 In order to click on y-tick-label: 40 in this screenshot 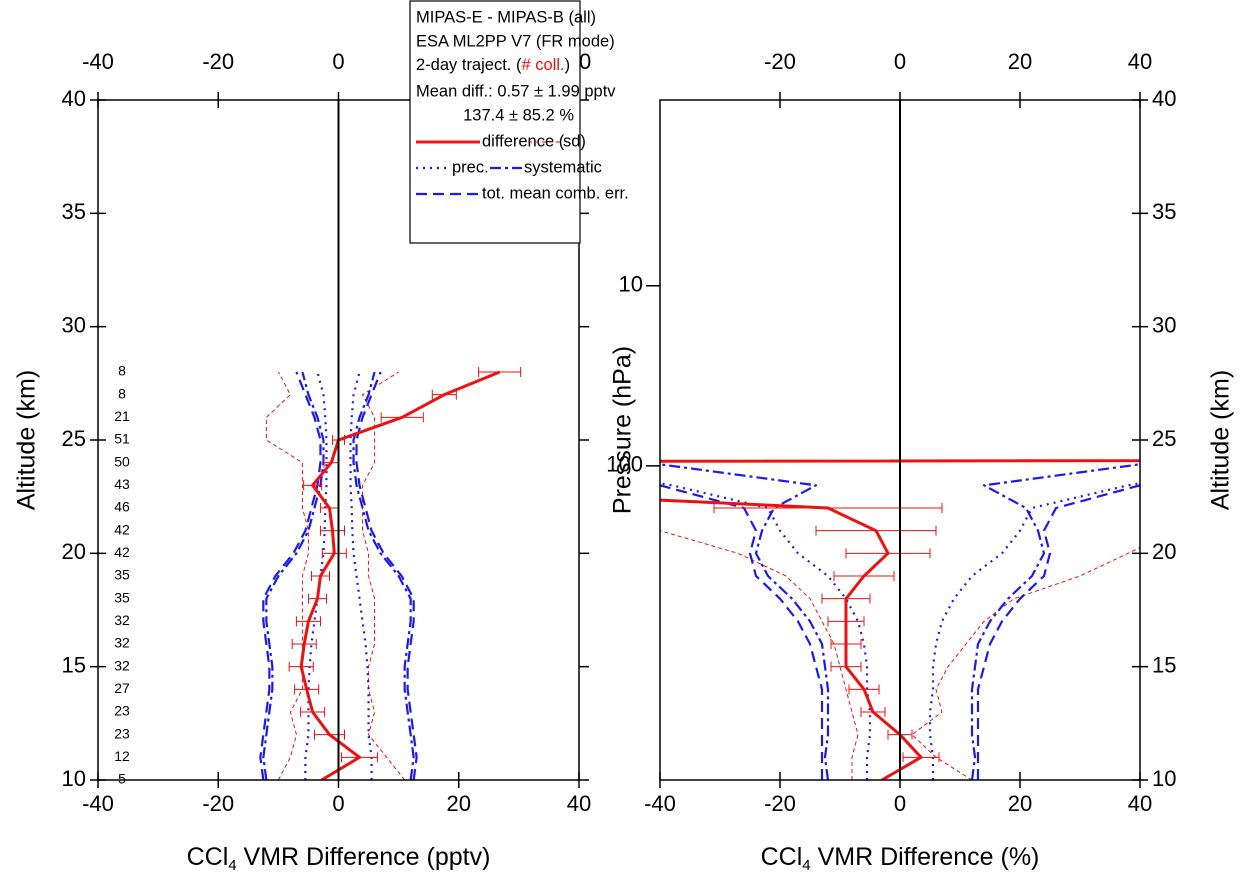, I will do `click(1164, 98)`.